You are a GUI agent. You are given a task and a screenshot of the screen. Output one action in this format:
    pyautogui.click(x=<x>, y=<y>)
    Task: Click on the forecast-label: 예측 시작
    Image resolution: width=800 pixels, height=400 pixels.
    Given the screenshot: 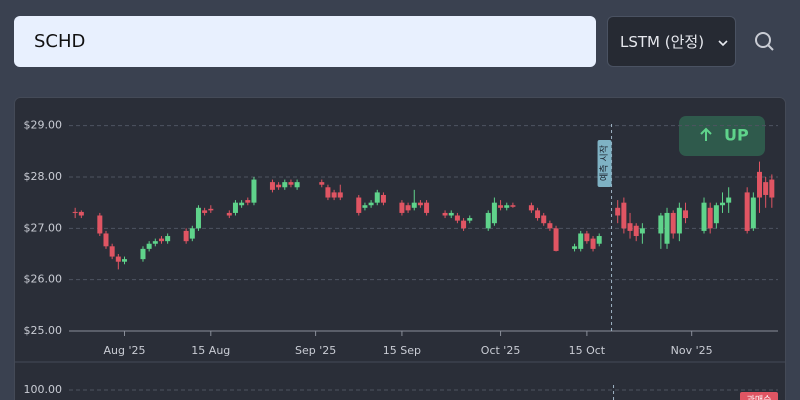 What is the action you would take?
    pyautogui.click(x=604, y=163)
    